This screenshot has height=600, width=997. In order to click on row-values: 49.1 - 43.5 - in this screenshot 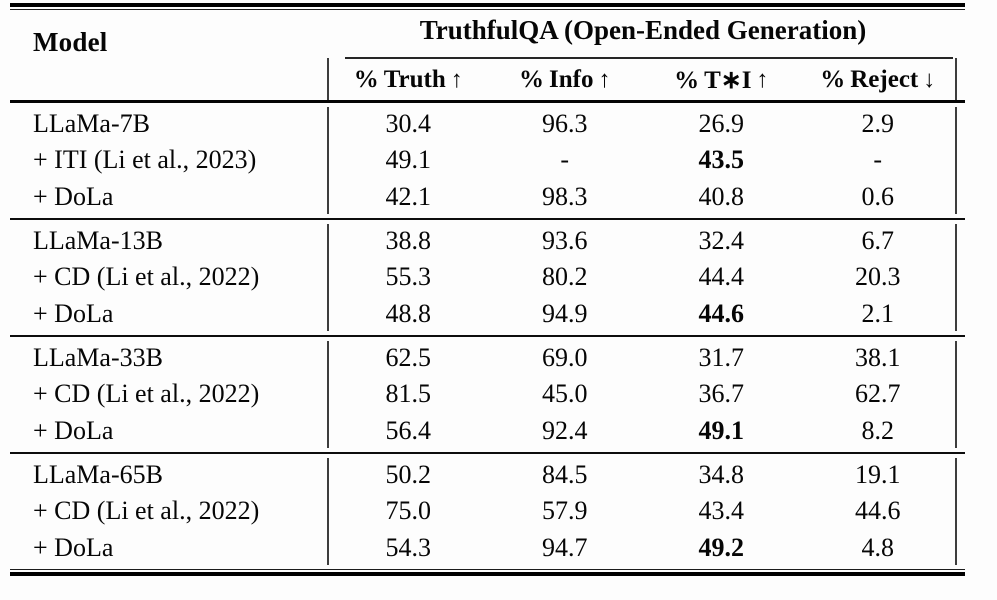, I will do `click(643, 160)`.